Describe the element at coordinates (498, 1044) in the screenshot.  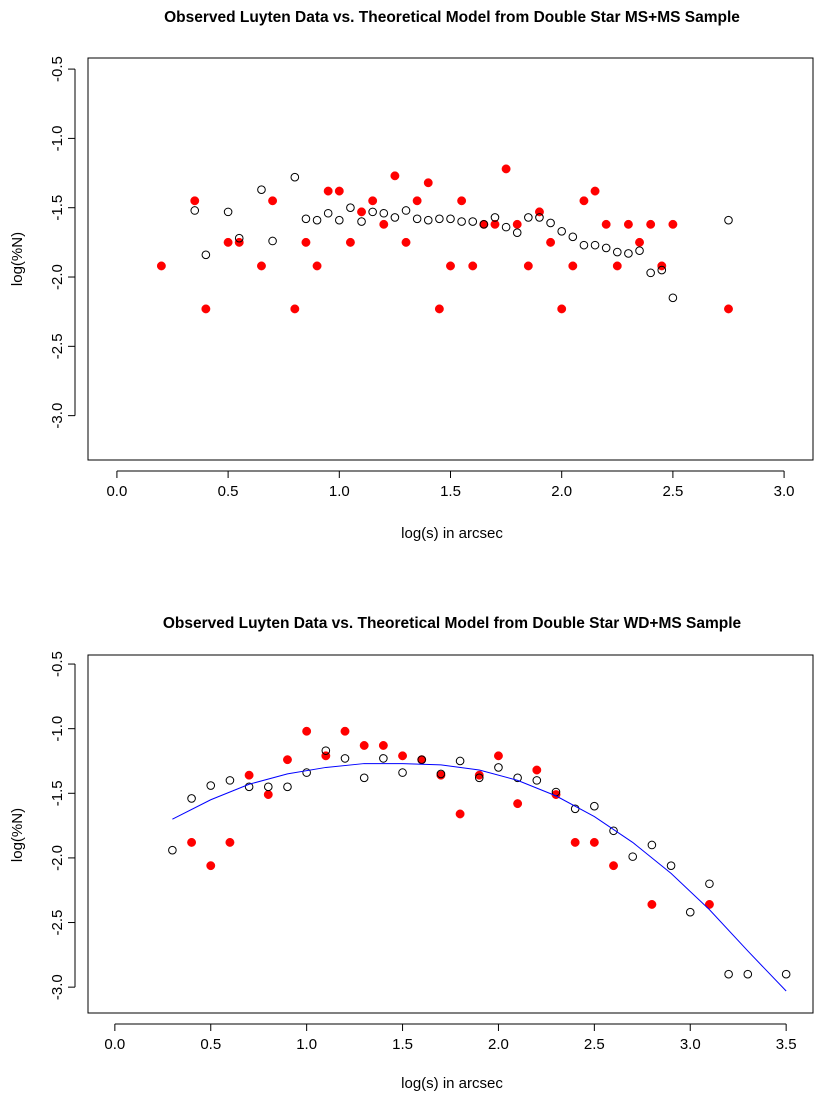
I see `x-tick-label: 2.0` at that location.